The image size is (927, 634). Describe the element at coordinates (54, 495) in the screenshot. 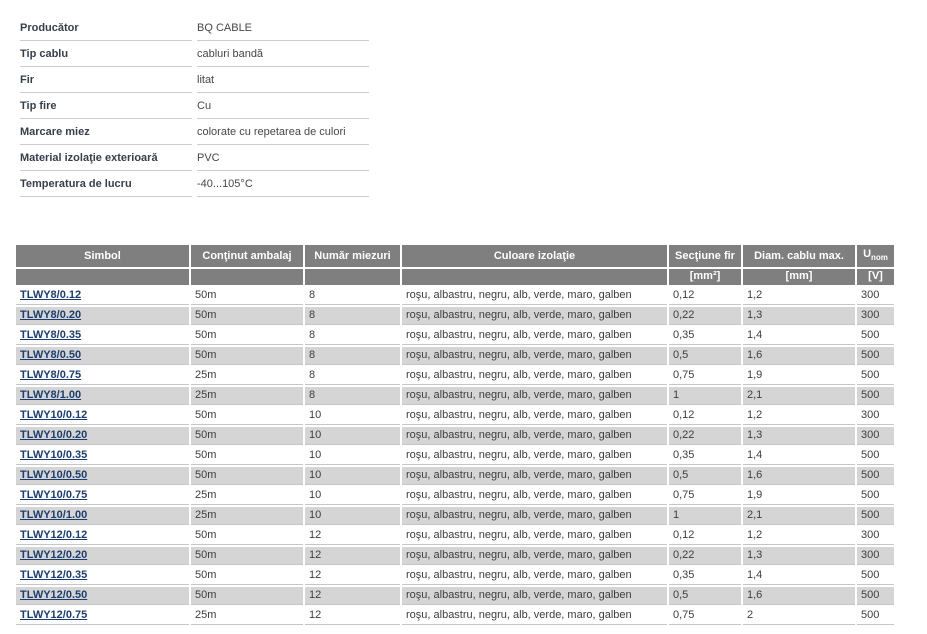

I see `product-symbol-link: TLWY10/0.75` at that location.